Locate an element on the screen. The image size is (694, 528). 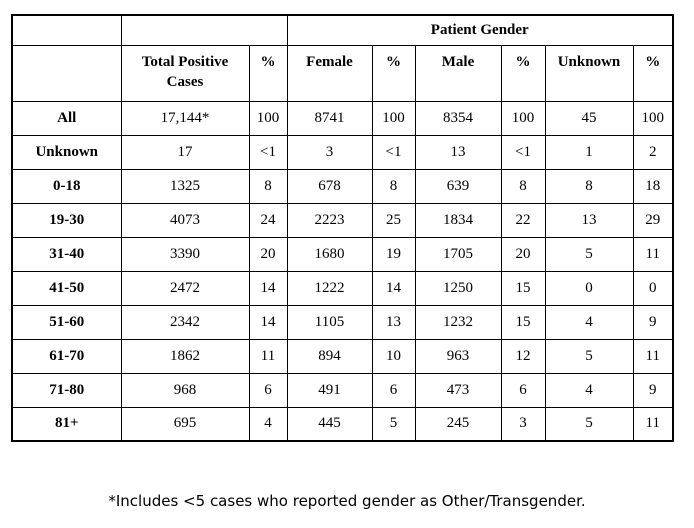
group-header-row: Patient Gender is located at coordinates (342, 30).